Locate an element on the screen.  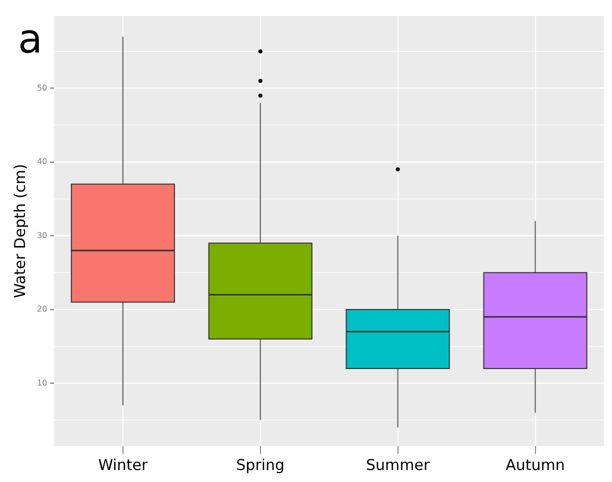
y-tick-label: 20 is located at coordinates (42, 309).